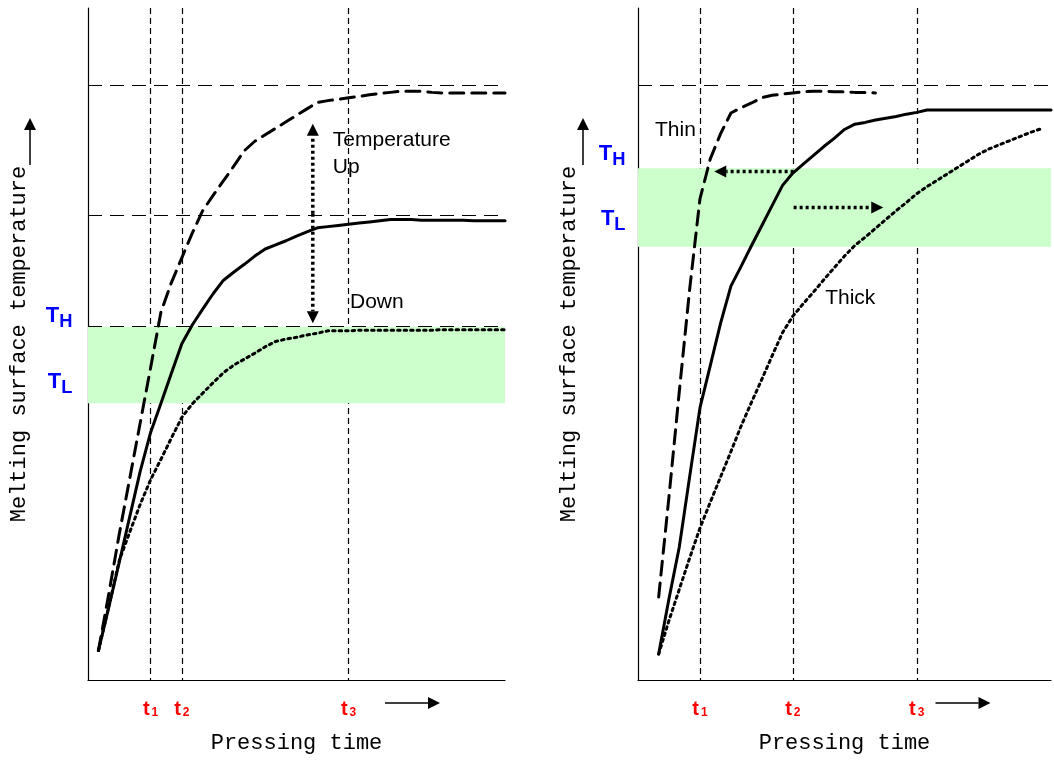 The width and height of the screenshot is (1054, 760). I want to click on annotation: Down, so click(377, 300).